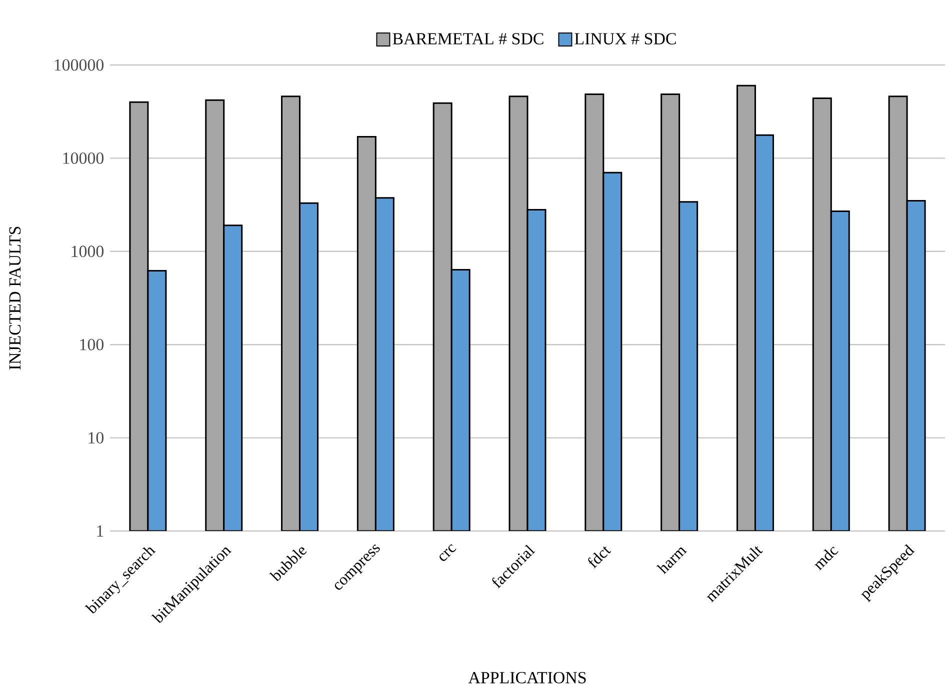 Image resolution: width=949 pixels, height=686 pixels. What do you see at coordinates (79, 65) in the screenshot?
I see `y-tick-label: 100000` at bounding box center [79, 65].